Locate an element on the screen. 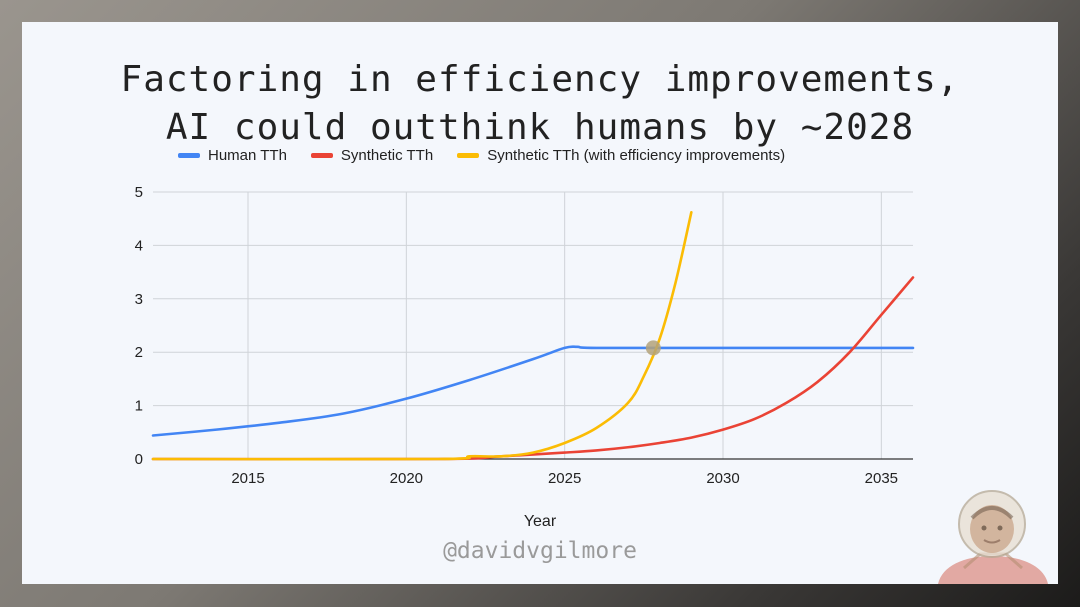 This screenshot has height=607, width=1080. watermark: @davidvgilmore is located at coordinates (540, 551).